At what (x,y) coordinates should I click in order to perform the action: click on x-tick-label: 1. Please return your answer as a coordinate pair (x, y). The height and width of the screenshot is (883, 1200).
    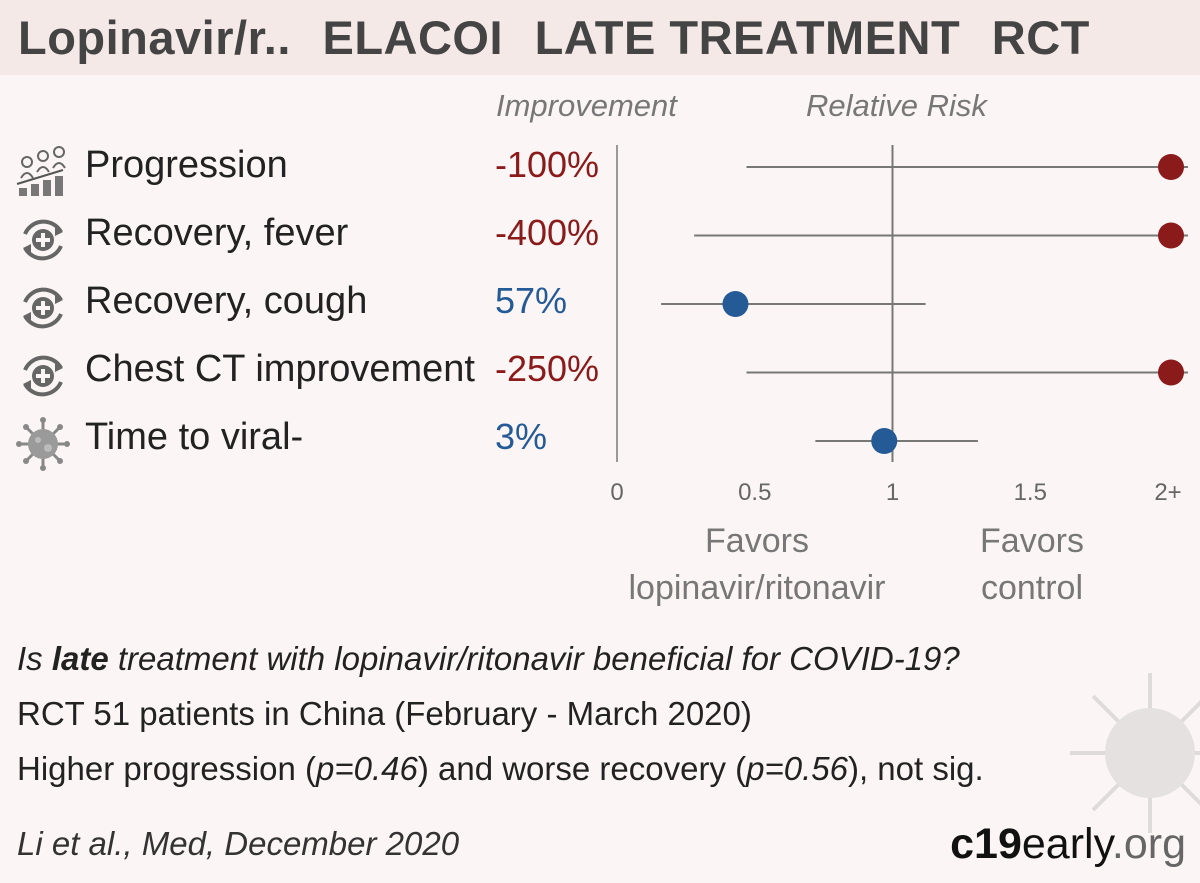
    Looking at the image, I should click on (892, 492).